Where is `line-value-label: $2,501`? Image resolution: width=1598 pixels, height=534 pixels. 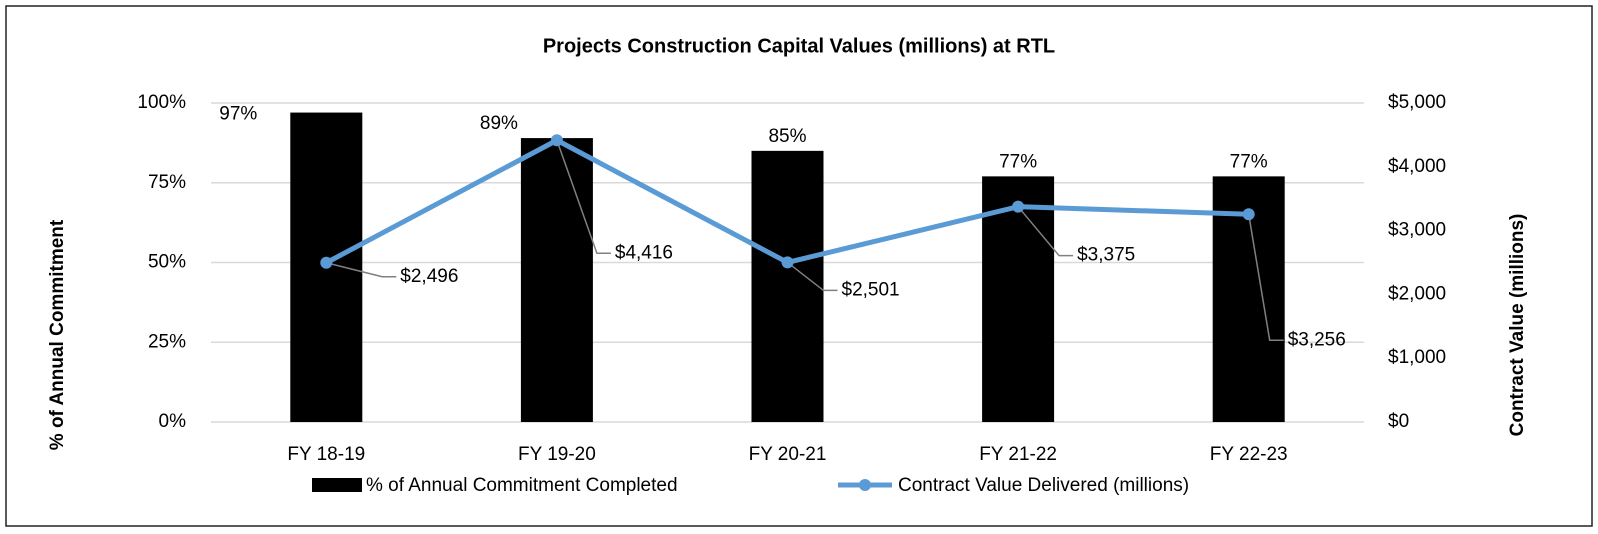 line-value-label: $2,501 is located at coordinates (871, 289).